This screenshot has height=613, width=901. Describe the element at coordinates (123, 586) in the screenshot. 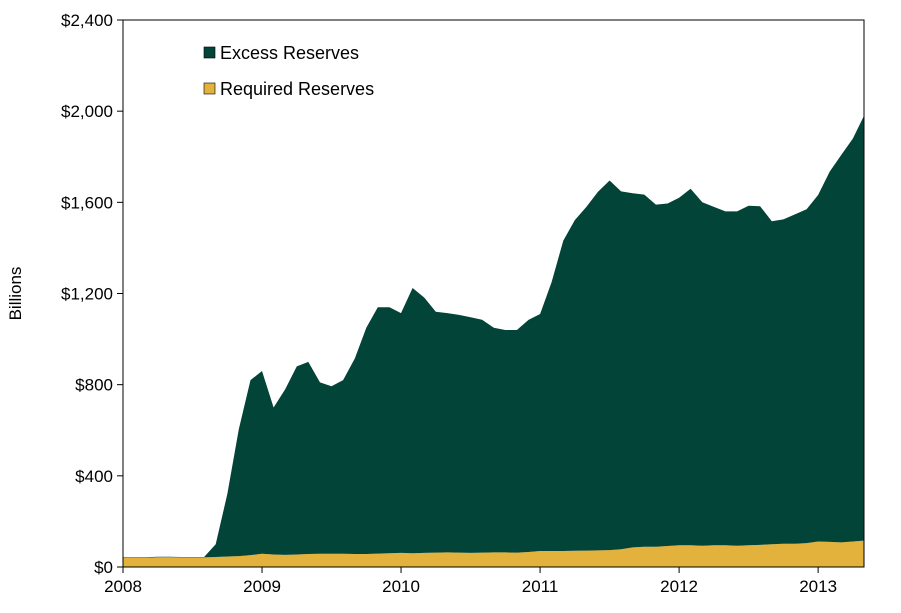

I see `x-tick-label: 2008` at that location.